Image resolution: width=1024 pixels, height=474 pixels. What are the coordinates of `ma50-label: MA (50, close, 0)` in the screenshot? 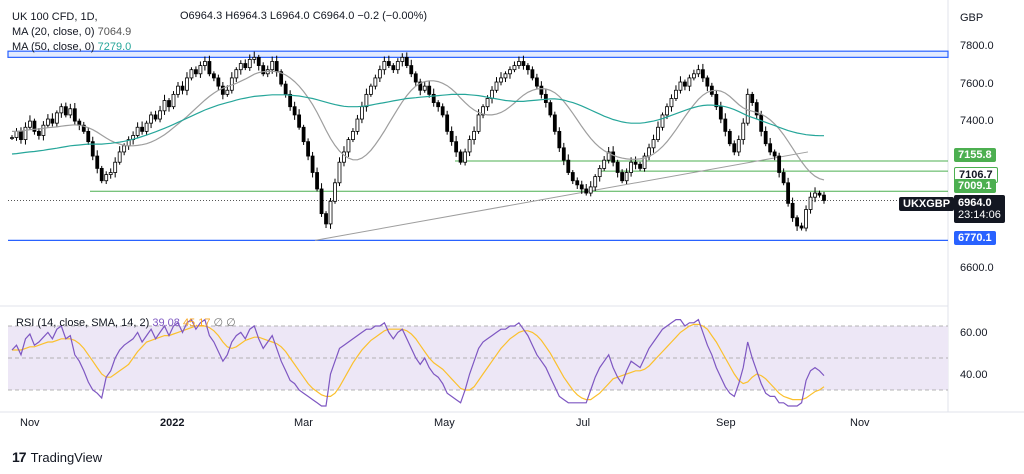 It's located at (53, 47).